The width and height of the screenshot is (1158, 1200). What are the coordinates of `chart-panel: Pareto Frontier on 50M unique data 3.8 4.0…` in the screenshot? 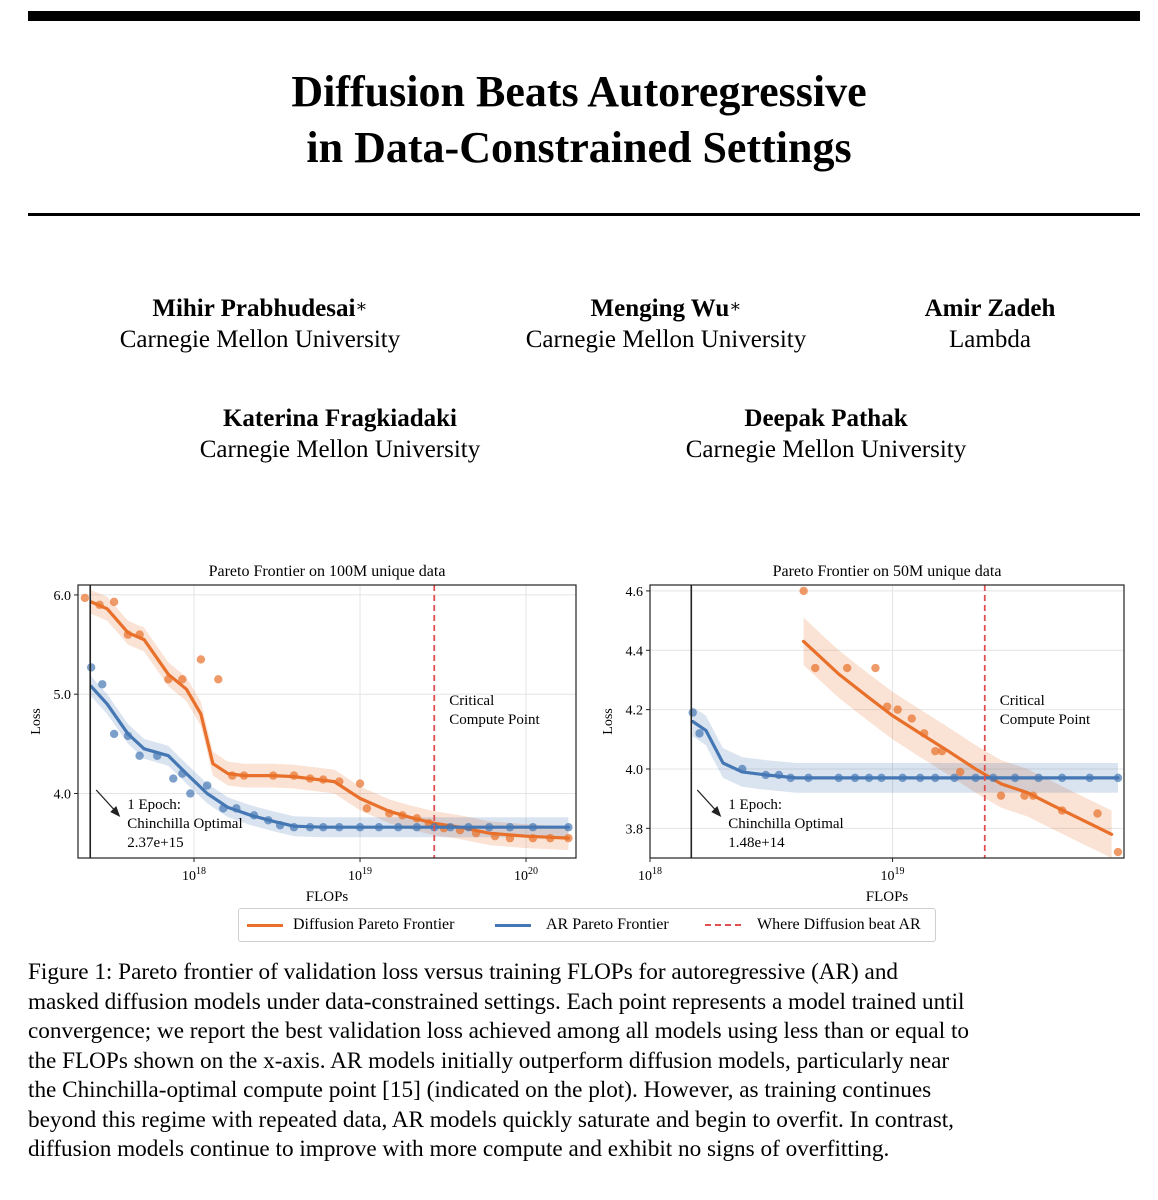 It's located at (863, 734).